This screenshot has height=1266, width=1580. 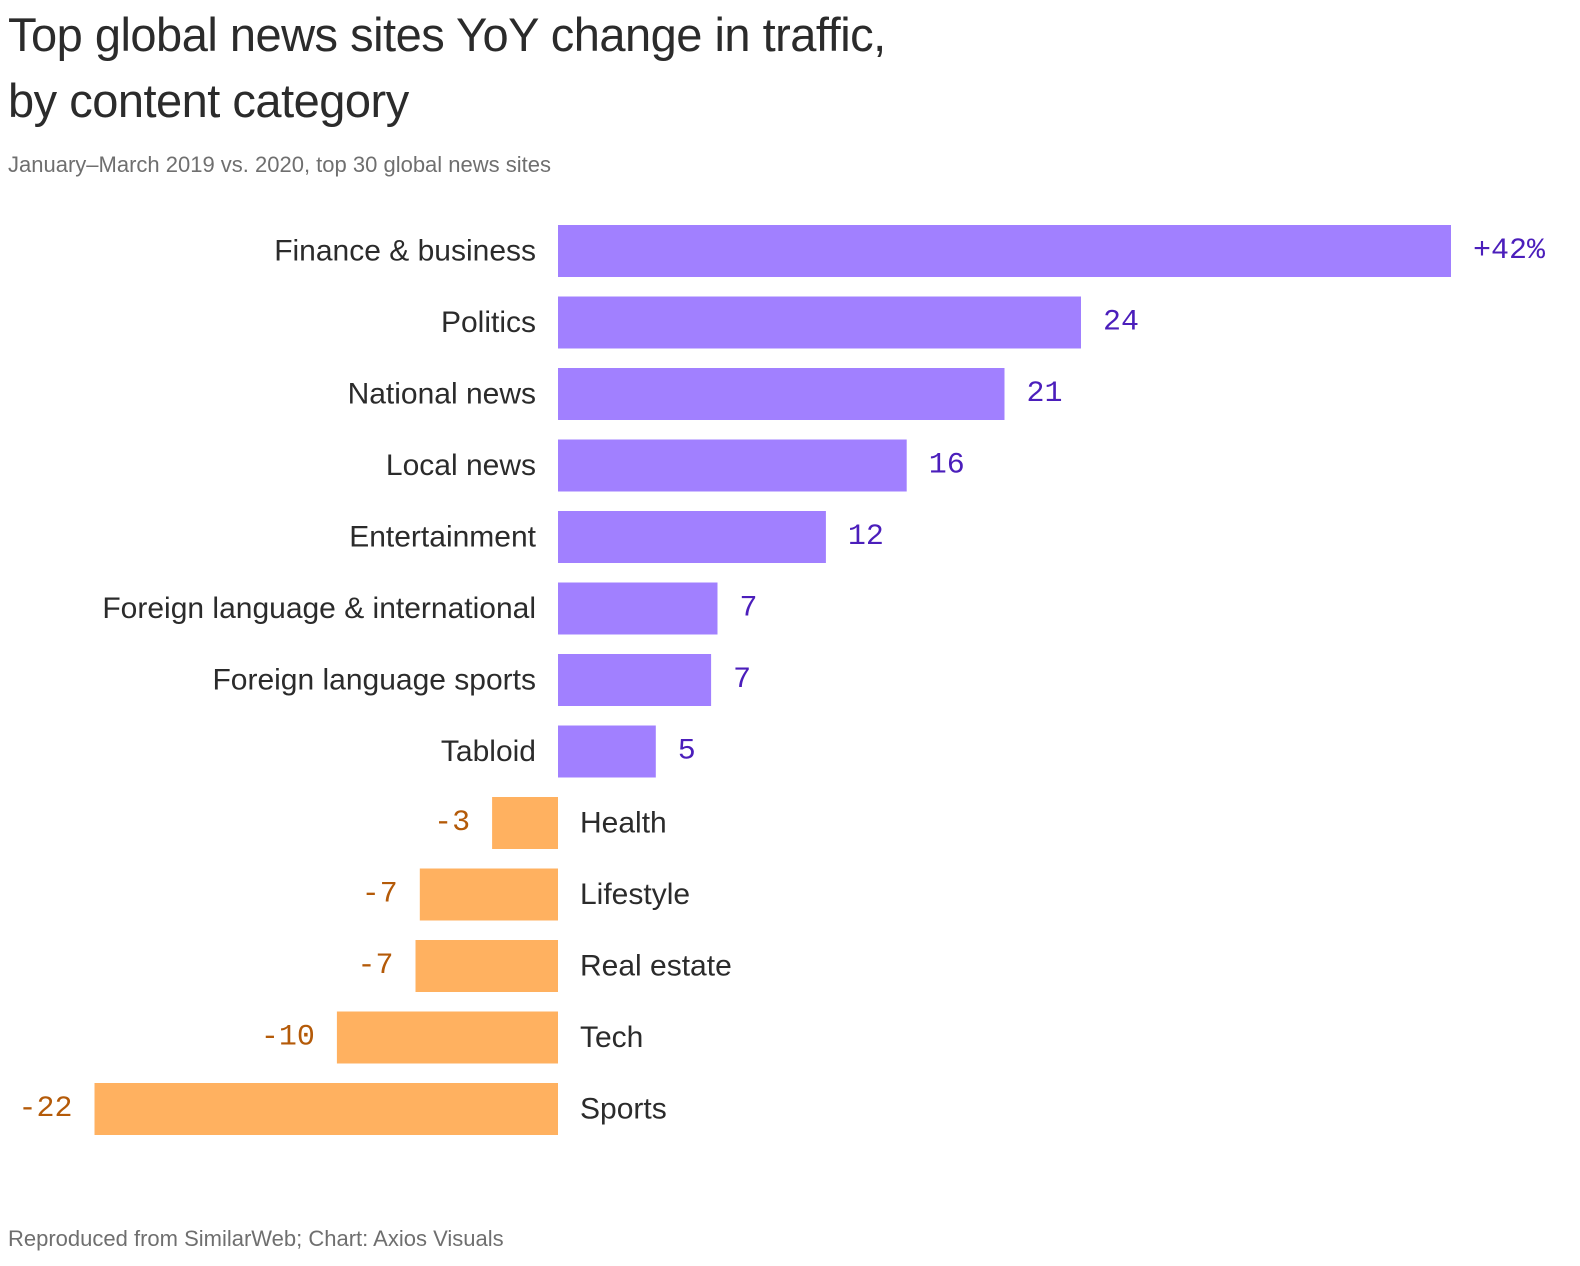 What do you see at coordinates (947, 466) in the screenshot?
I see `value-label-local-news: 16` at bounding box center [947, 466].